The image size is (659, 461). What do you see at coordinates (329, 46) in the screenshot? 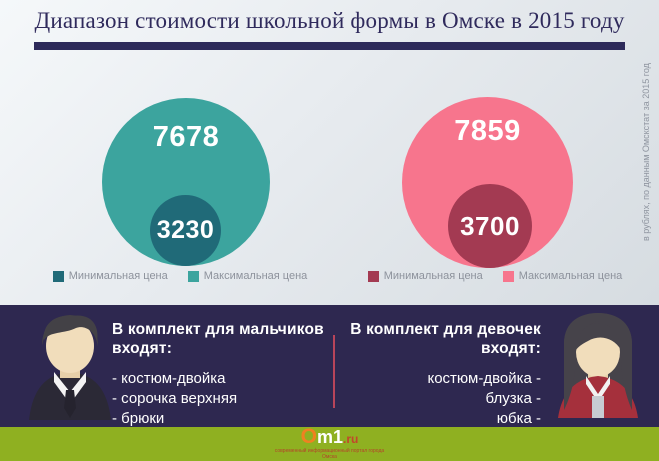
I see `title-underline` at bounding box center [329, 46].